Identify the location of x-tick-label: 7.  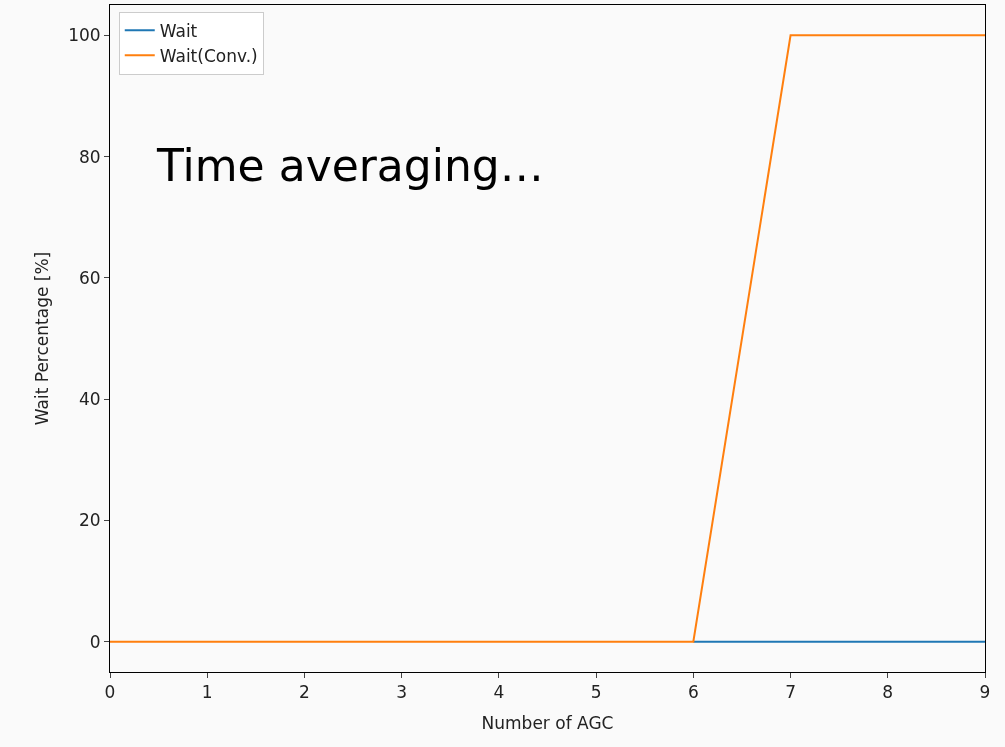
(790, 692).